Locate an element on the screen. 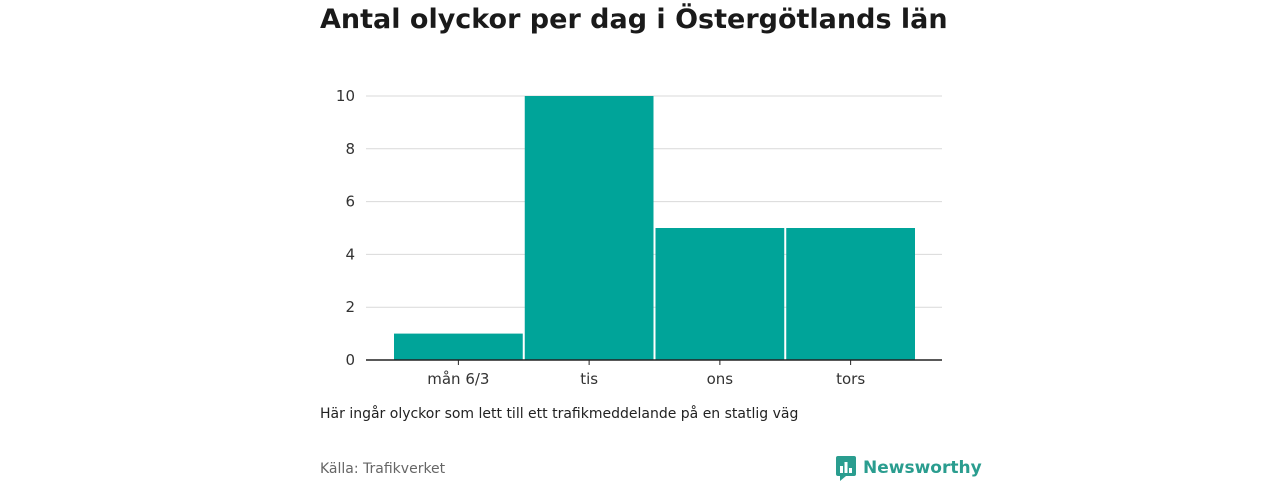  x-tick-label: mån 6/3 is located at coordinates (458, 379).